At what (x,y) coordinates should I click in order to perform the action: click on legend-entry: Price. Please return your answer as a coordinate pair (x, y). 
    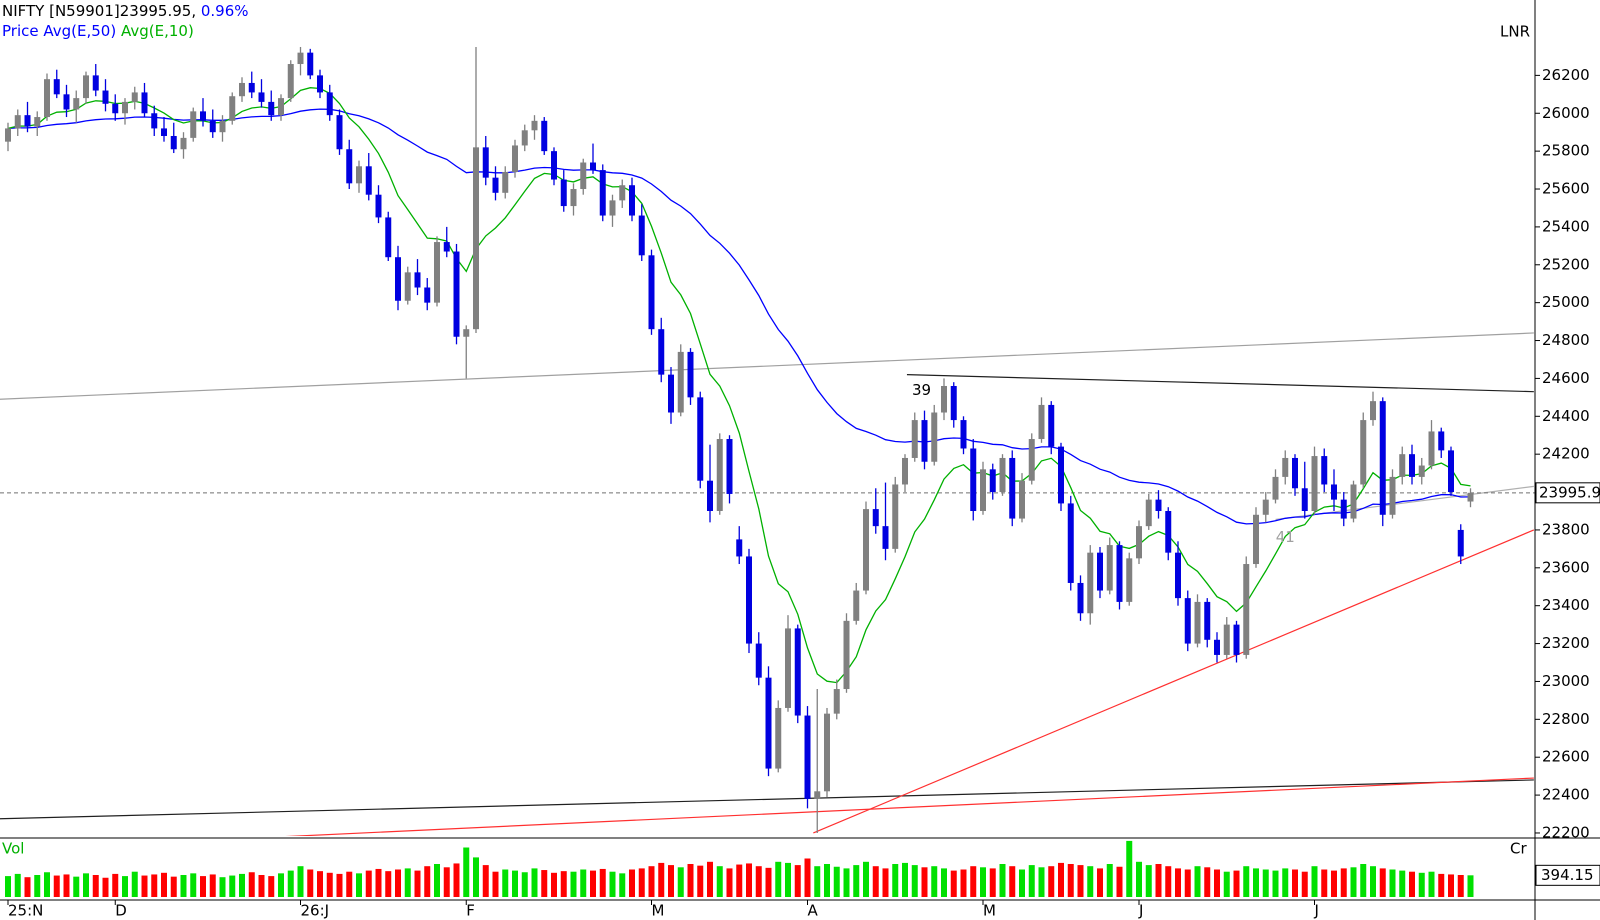
    Looking at the image, I should click on (20, 31).